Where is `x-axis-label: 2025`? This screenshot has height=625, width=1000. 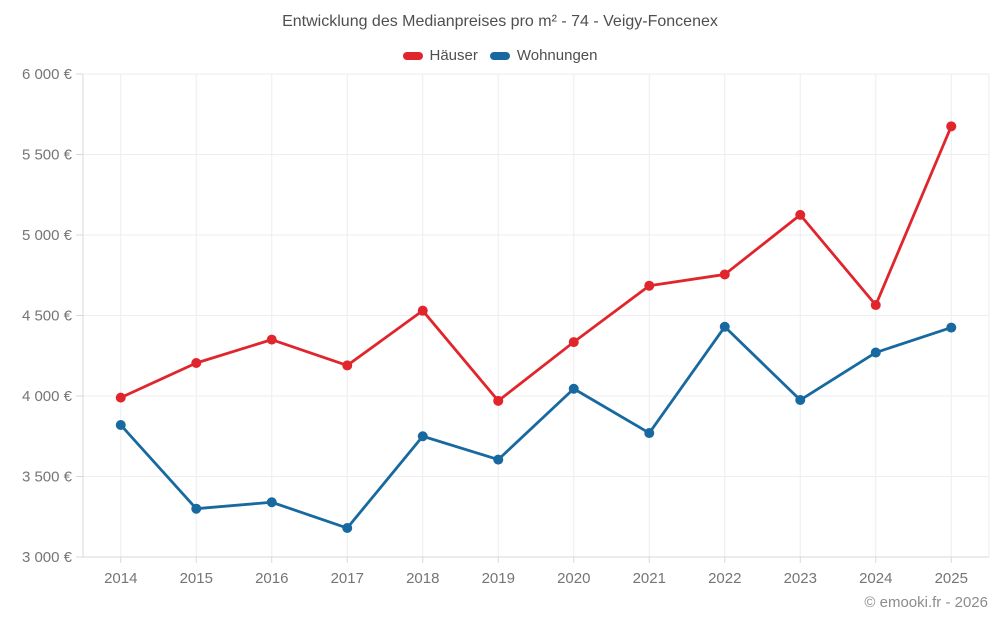
x-axis-label: 2025 is located at coordinates (951, 578).